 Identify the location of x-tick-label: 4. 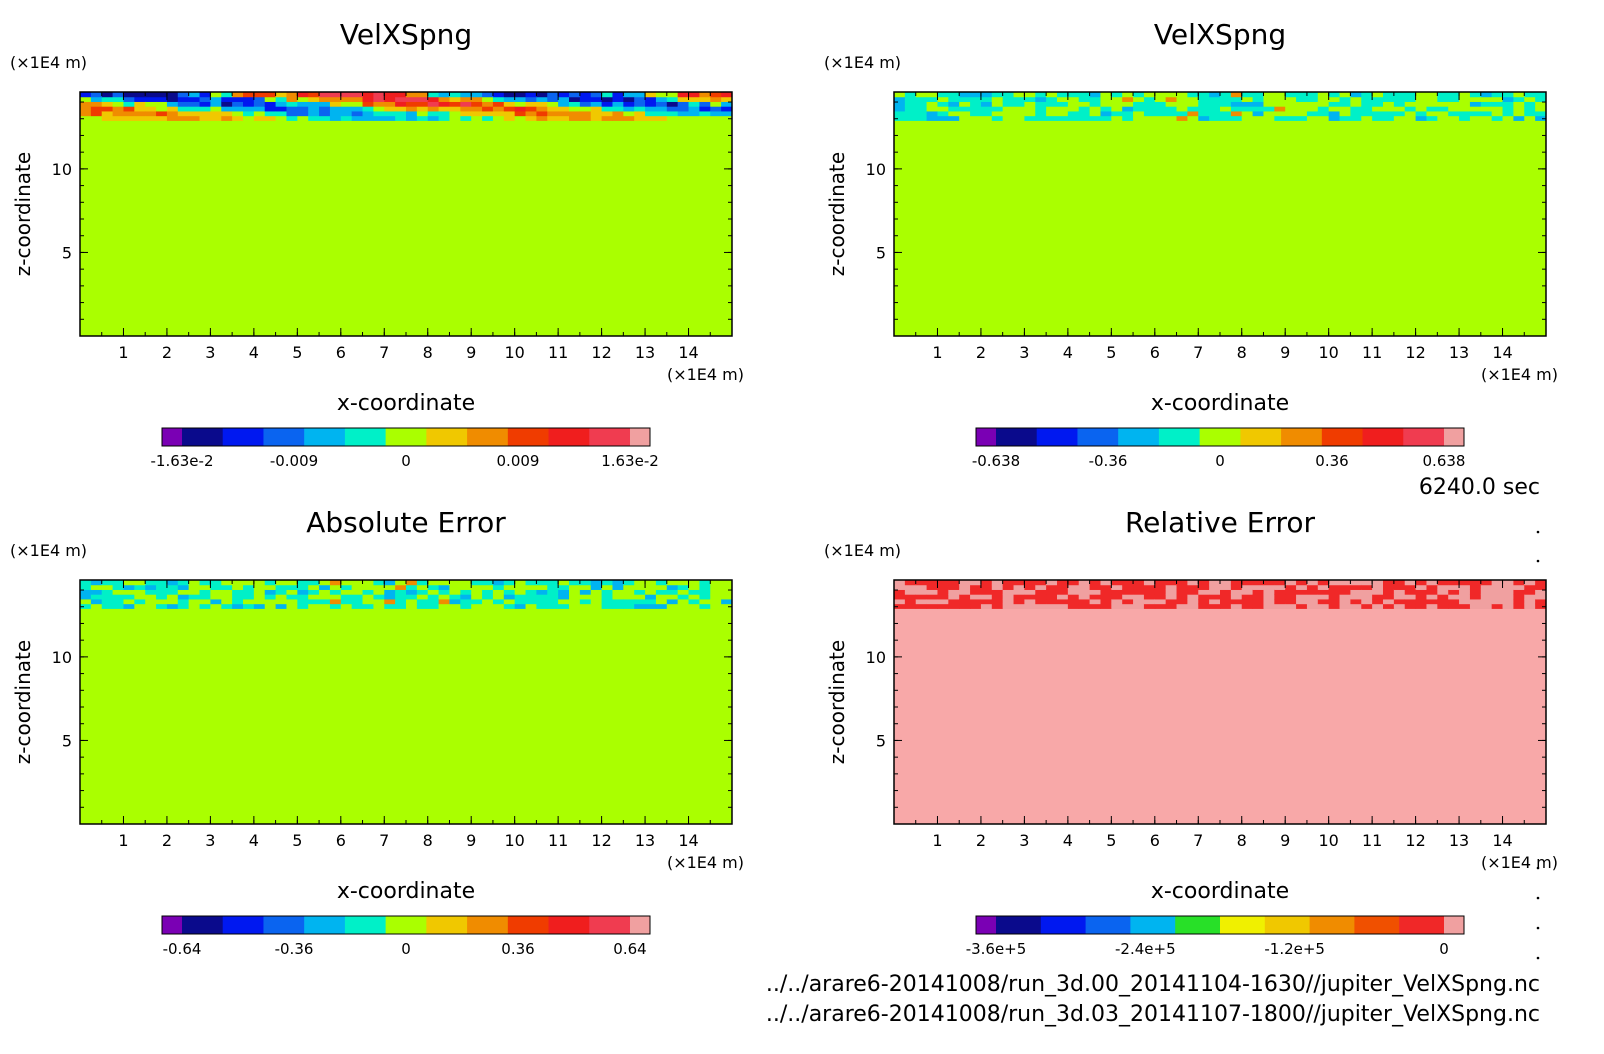
(1068, 352).